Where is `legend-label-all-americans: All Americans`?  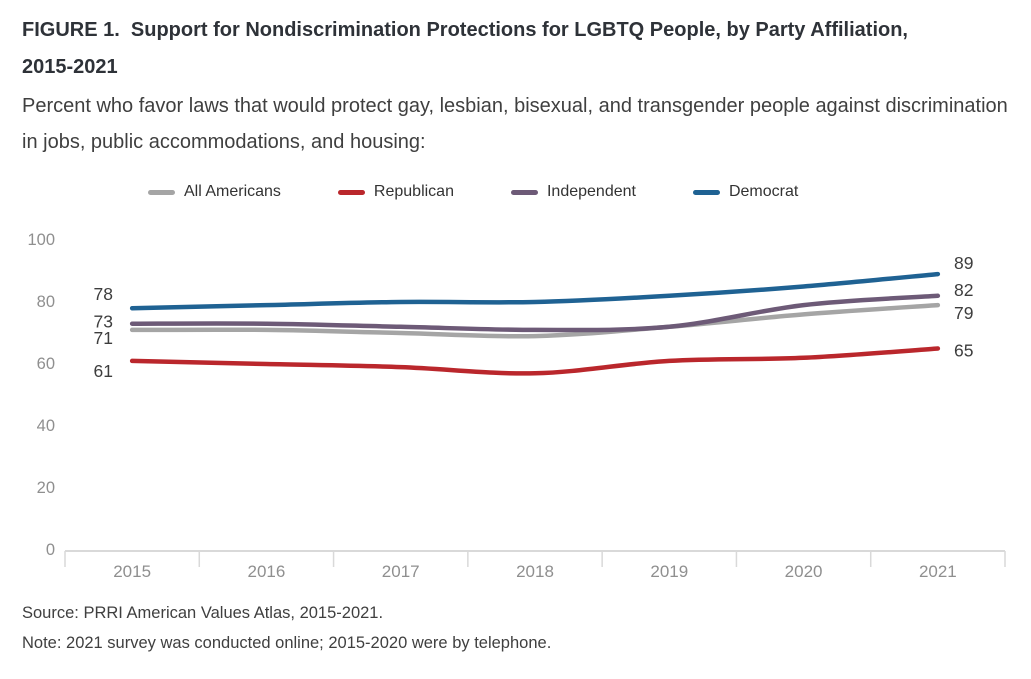 legend-label-all-americans: All Americans is located at coordinates (232, 191).